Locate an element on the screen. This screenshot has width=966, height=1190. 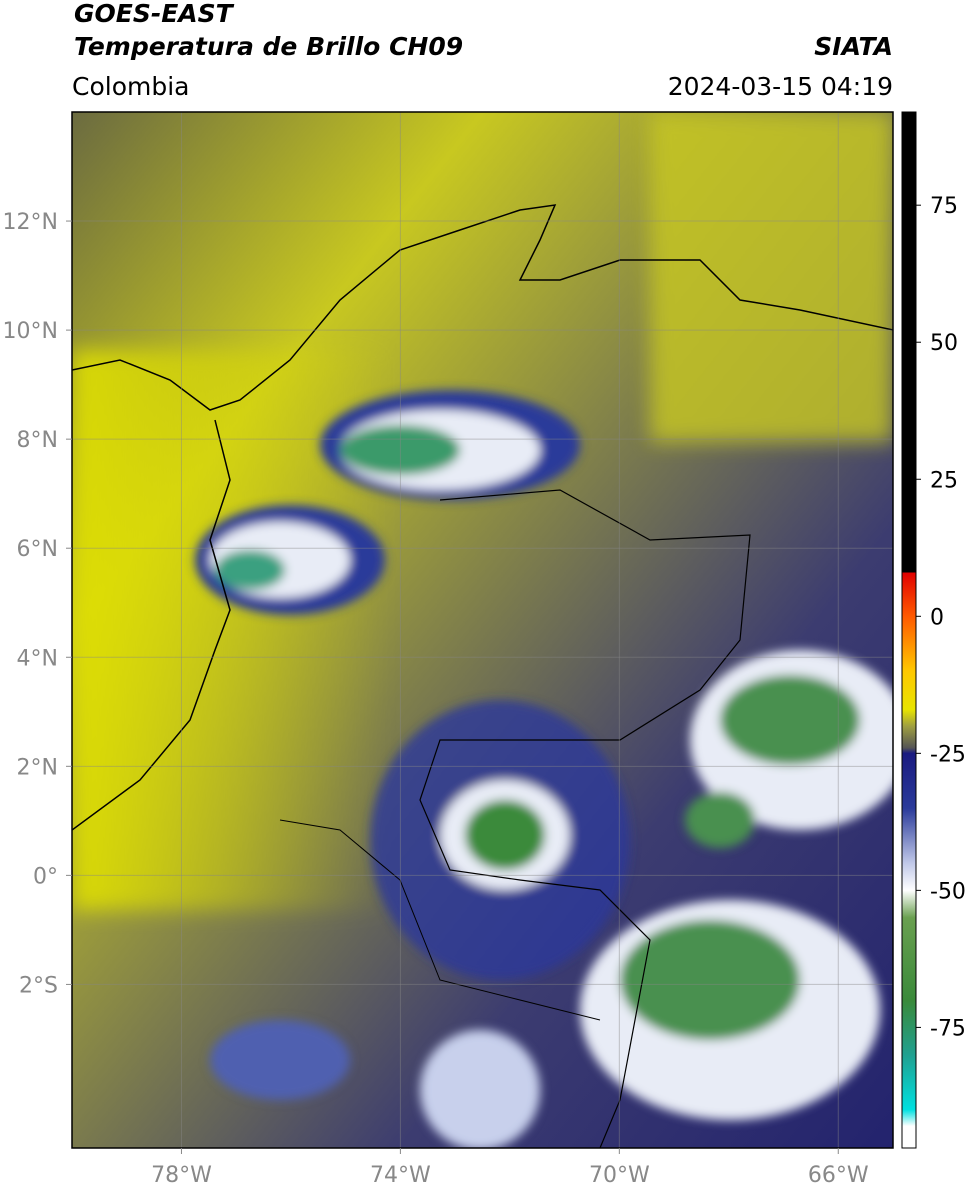
colorbar-tick-label: 25 is located at coordinates (944, 480).